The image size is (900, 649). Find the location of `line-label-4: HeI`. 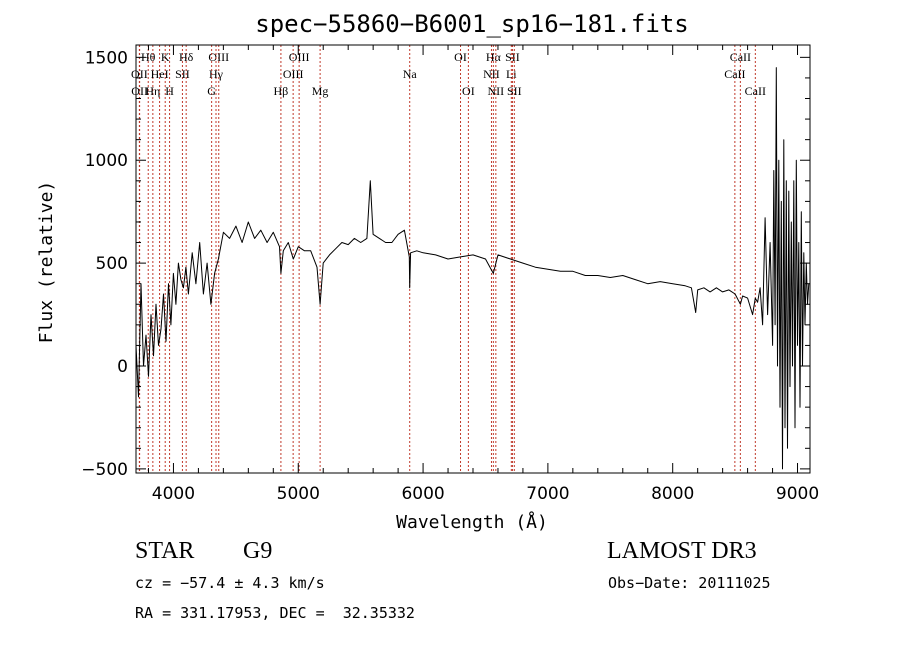

line-label-4: HeI is located at coordinates (160, 74).